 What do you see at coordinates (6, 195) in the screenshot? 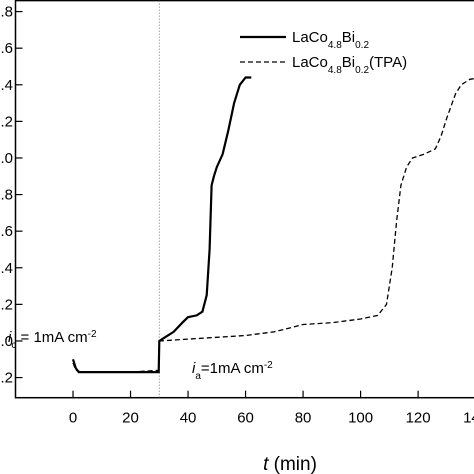
I see `y-tick-label: 0.8` at bounding box center [6, 195].